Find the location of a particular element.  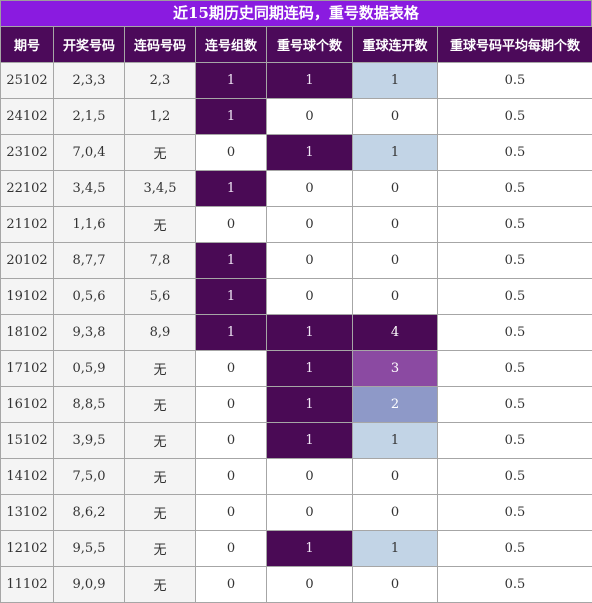

cell-issue: 18102 is located at coordinates (27, 333).